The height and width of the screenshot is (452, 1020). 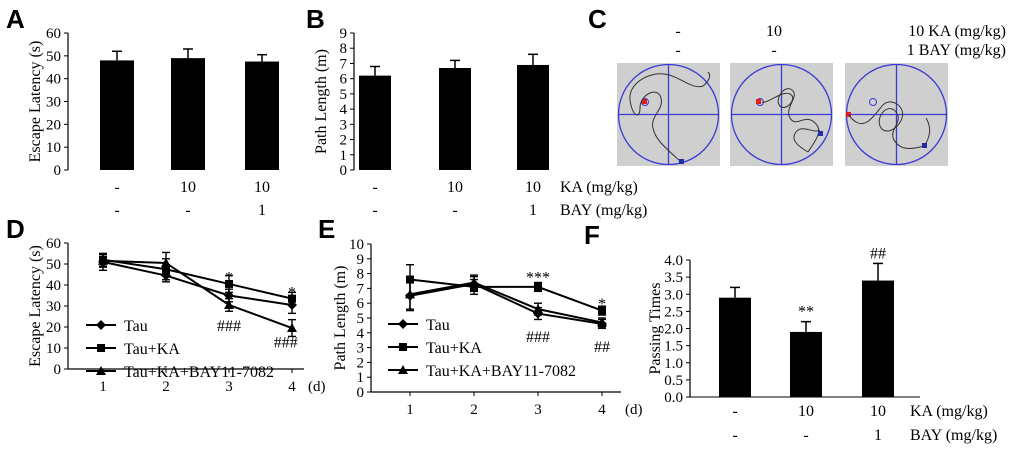 What do you see at coordinates (673, 347) in the screenshot?
I see `y-tick-label: 1.5` at bounding box center [673, 347].